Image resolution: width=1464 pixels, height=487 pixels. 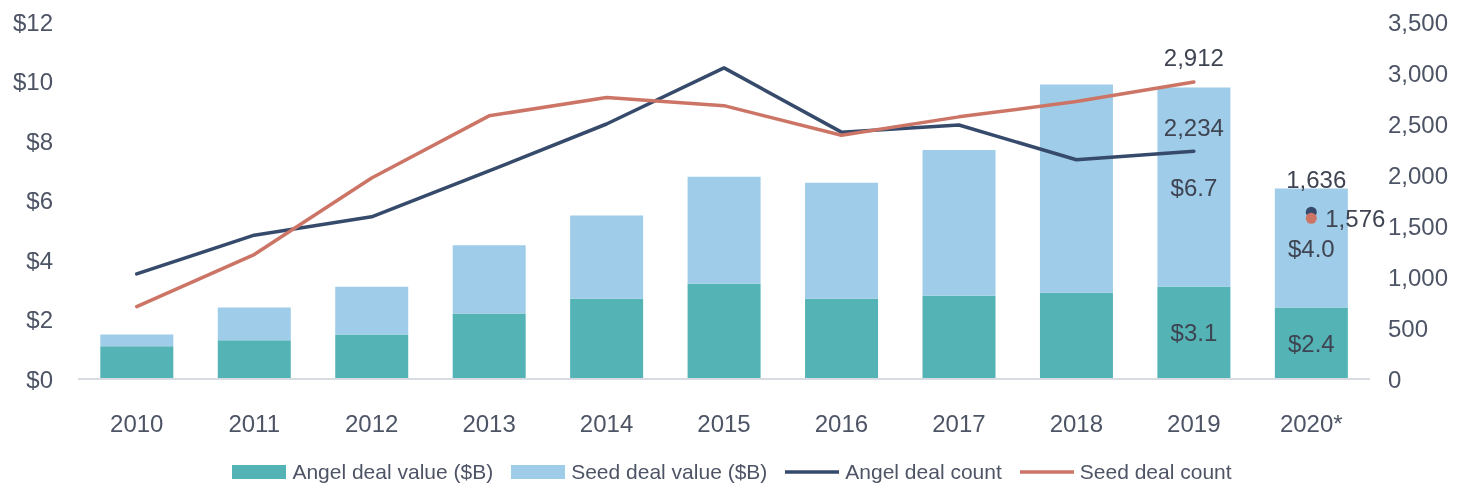 What do you see at coordinates (724, 424) in the screenshot?
I see `x-tick-label: 2015` at bounding box center [724, 424].